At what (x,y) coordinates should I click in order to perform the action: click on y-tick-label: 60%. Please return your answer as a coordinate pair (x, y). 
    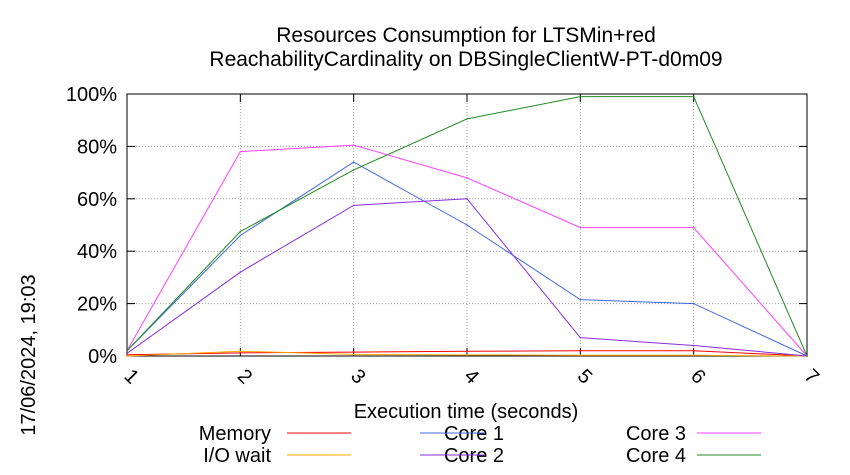
    Looking at the image, I should click on (97, 200).